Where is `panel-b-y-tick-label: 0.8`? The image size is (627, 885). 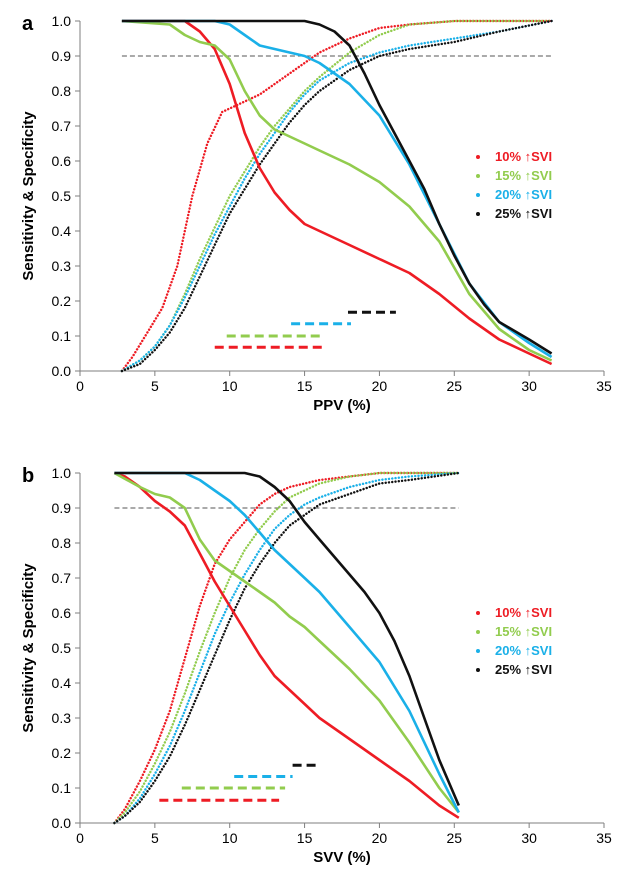
panel-b-y-tick-label: 0.8 is located at coordinates (62, 543).